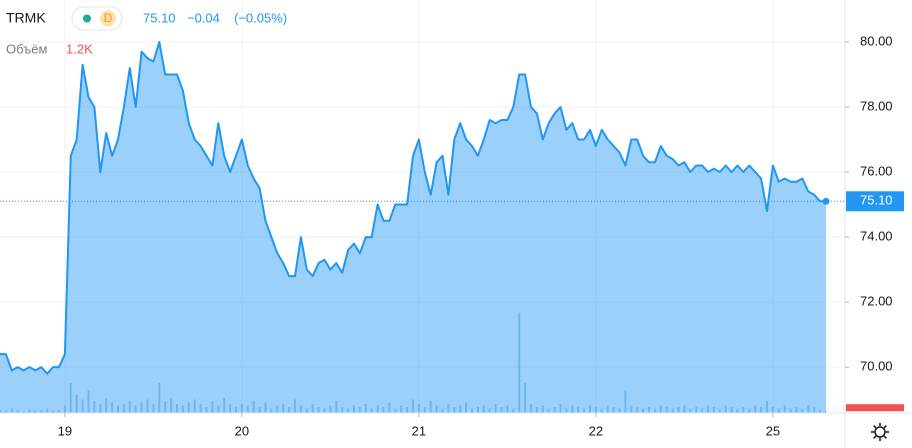  Describe the element at coordinates (26, 18) in the screenshot. I see `symbol: TRMK` at that location.